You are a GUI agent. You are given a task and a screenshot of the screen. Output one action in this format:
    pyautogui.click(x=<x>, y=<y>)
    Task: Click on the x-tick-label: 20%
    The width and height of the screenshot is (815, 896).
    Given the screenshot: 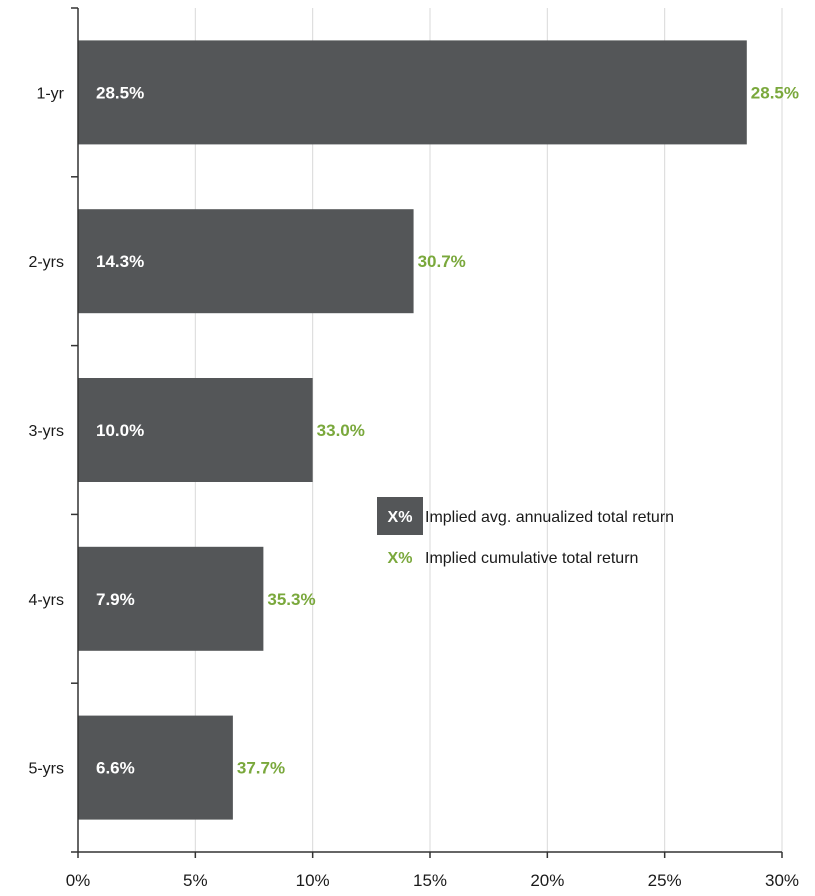 What is the action you would take?
    pyautogui.click(x=547, y=880)
    